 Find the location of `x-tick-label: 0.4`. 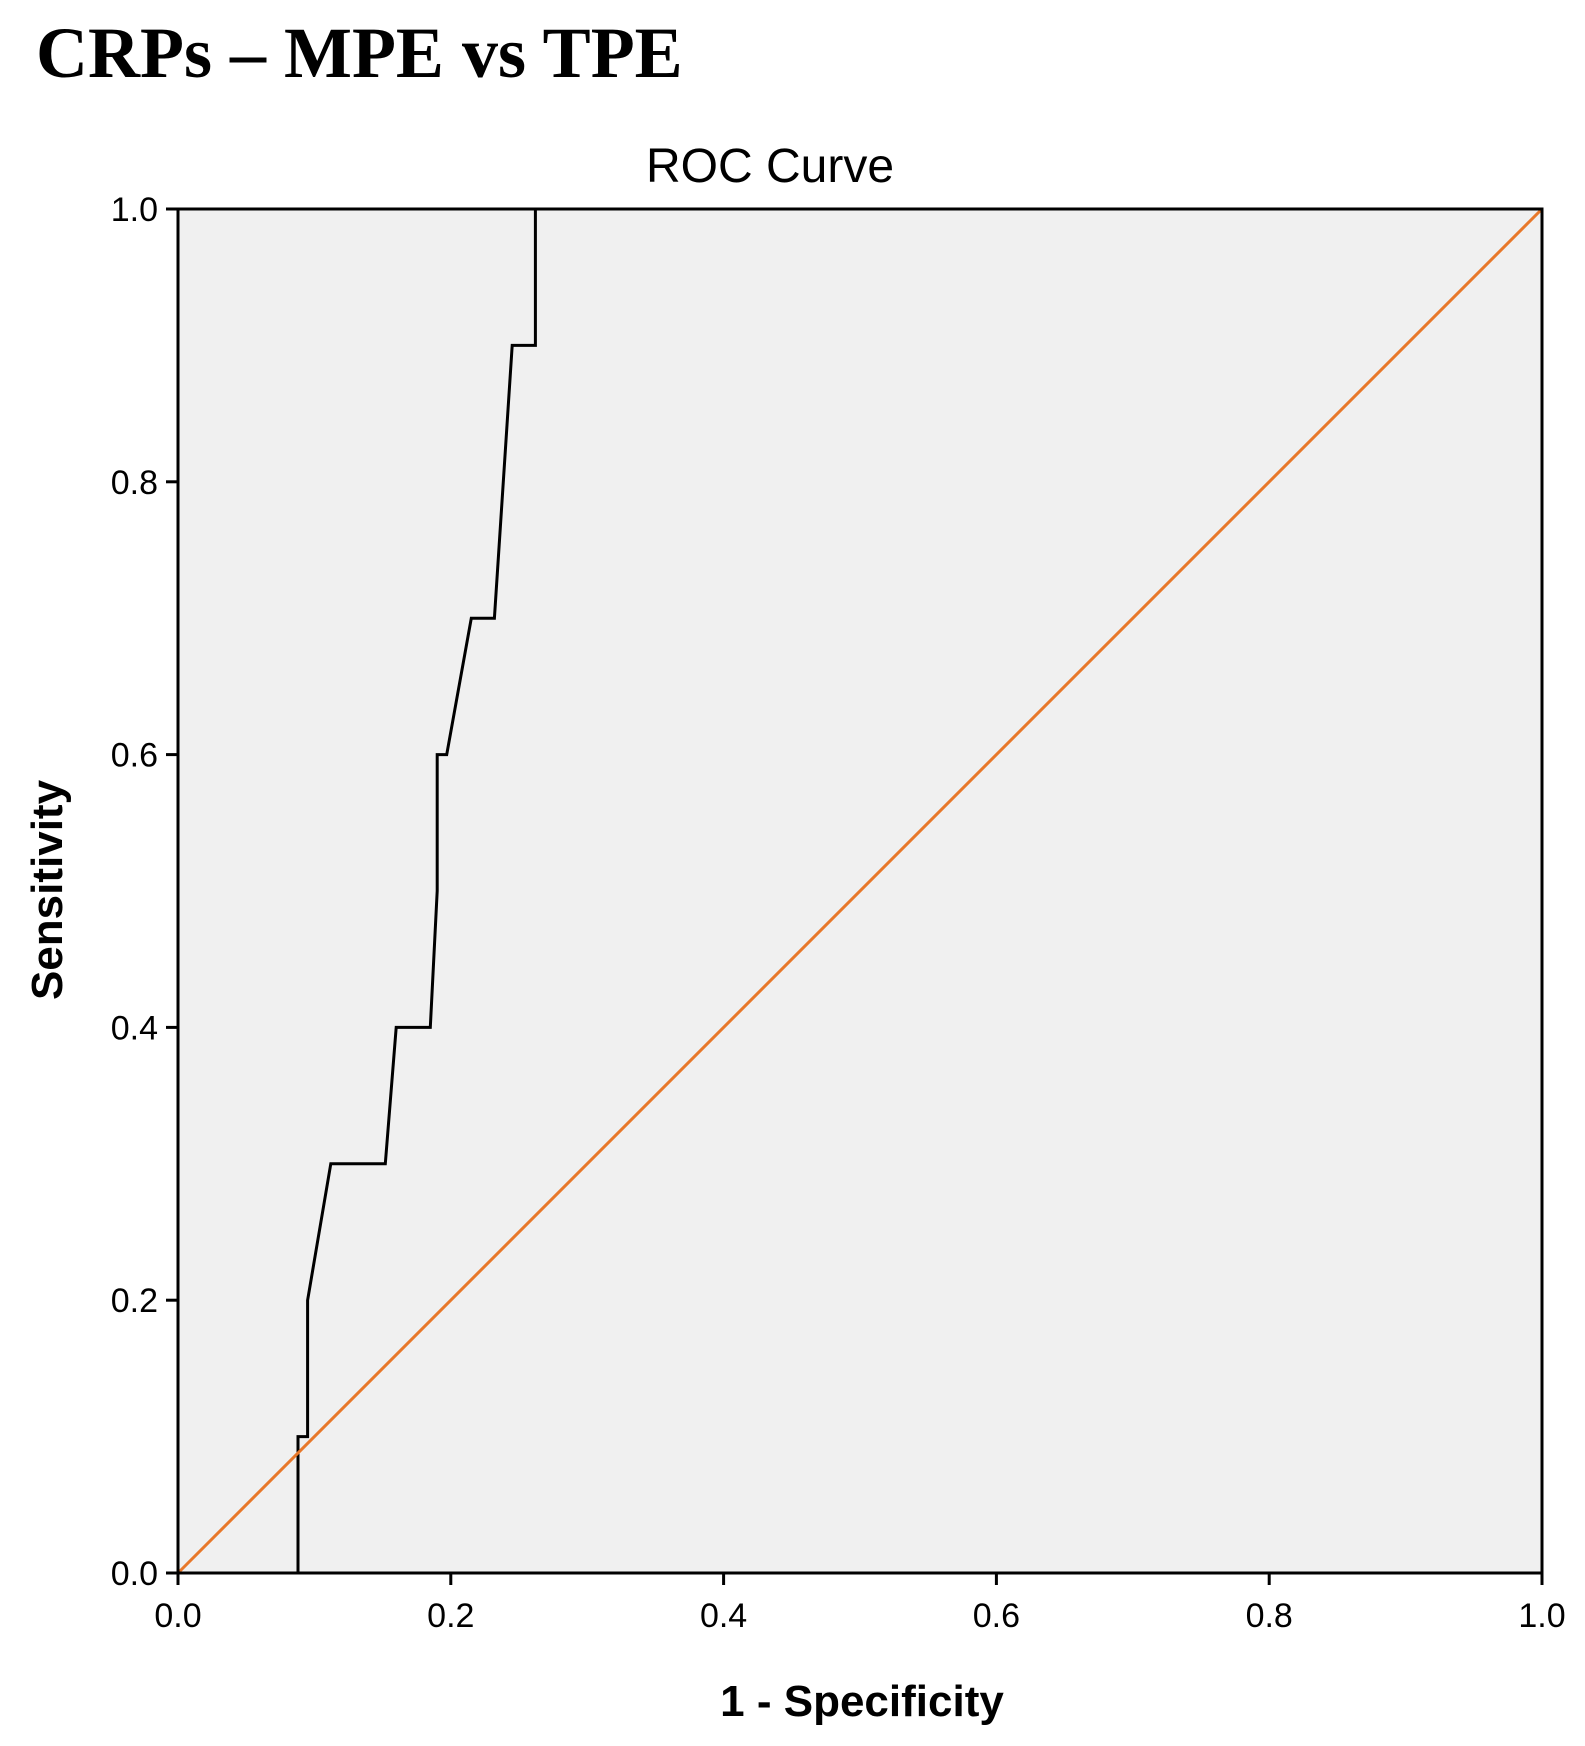

x-tick-label: 0.4 is located at coordinates (723, 1616).